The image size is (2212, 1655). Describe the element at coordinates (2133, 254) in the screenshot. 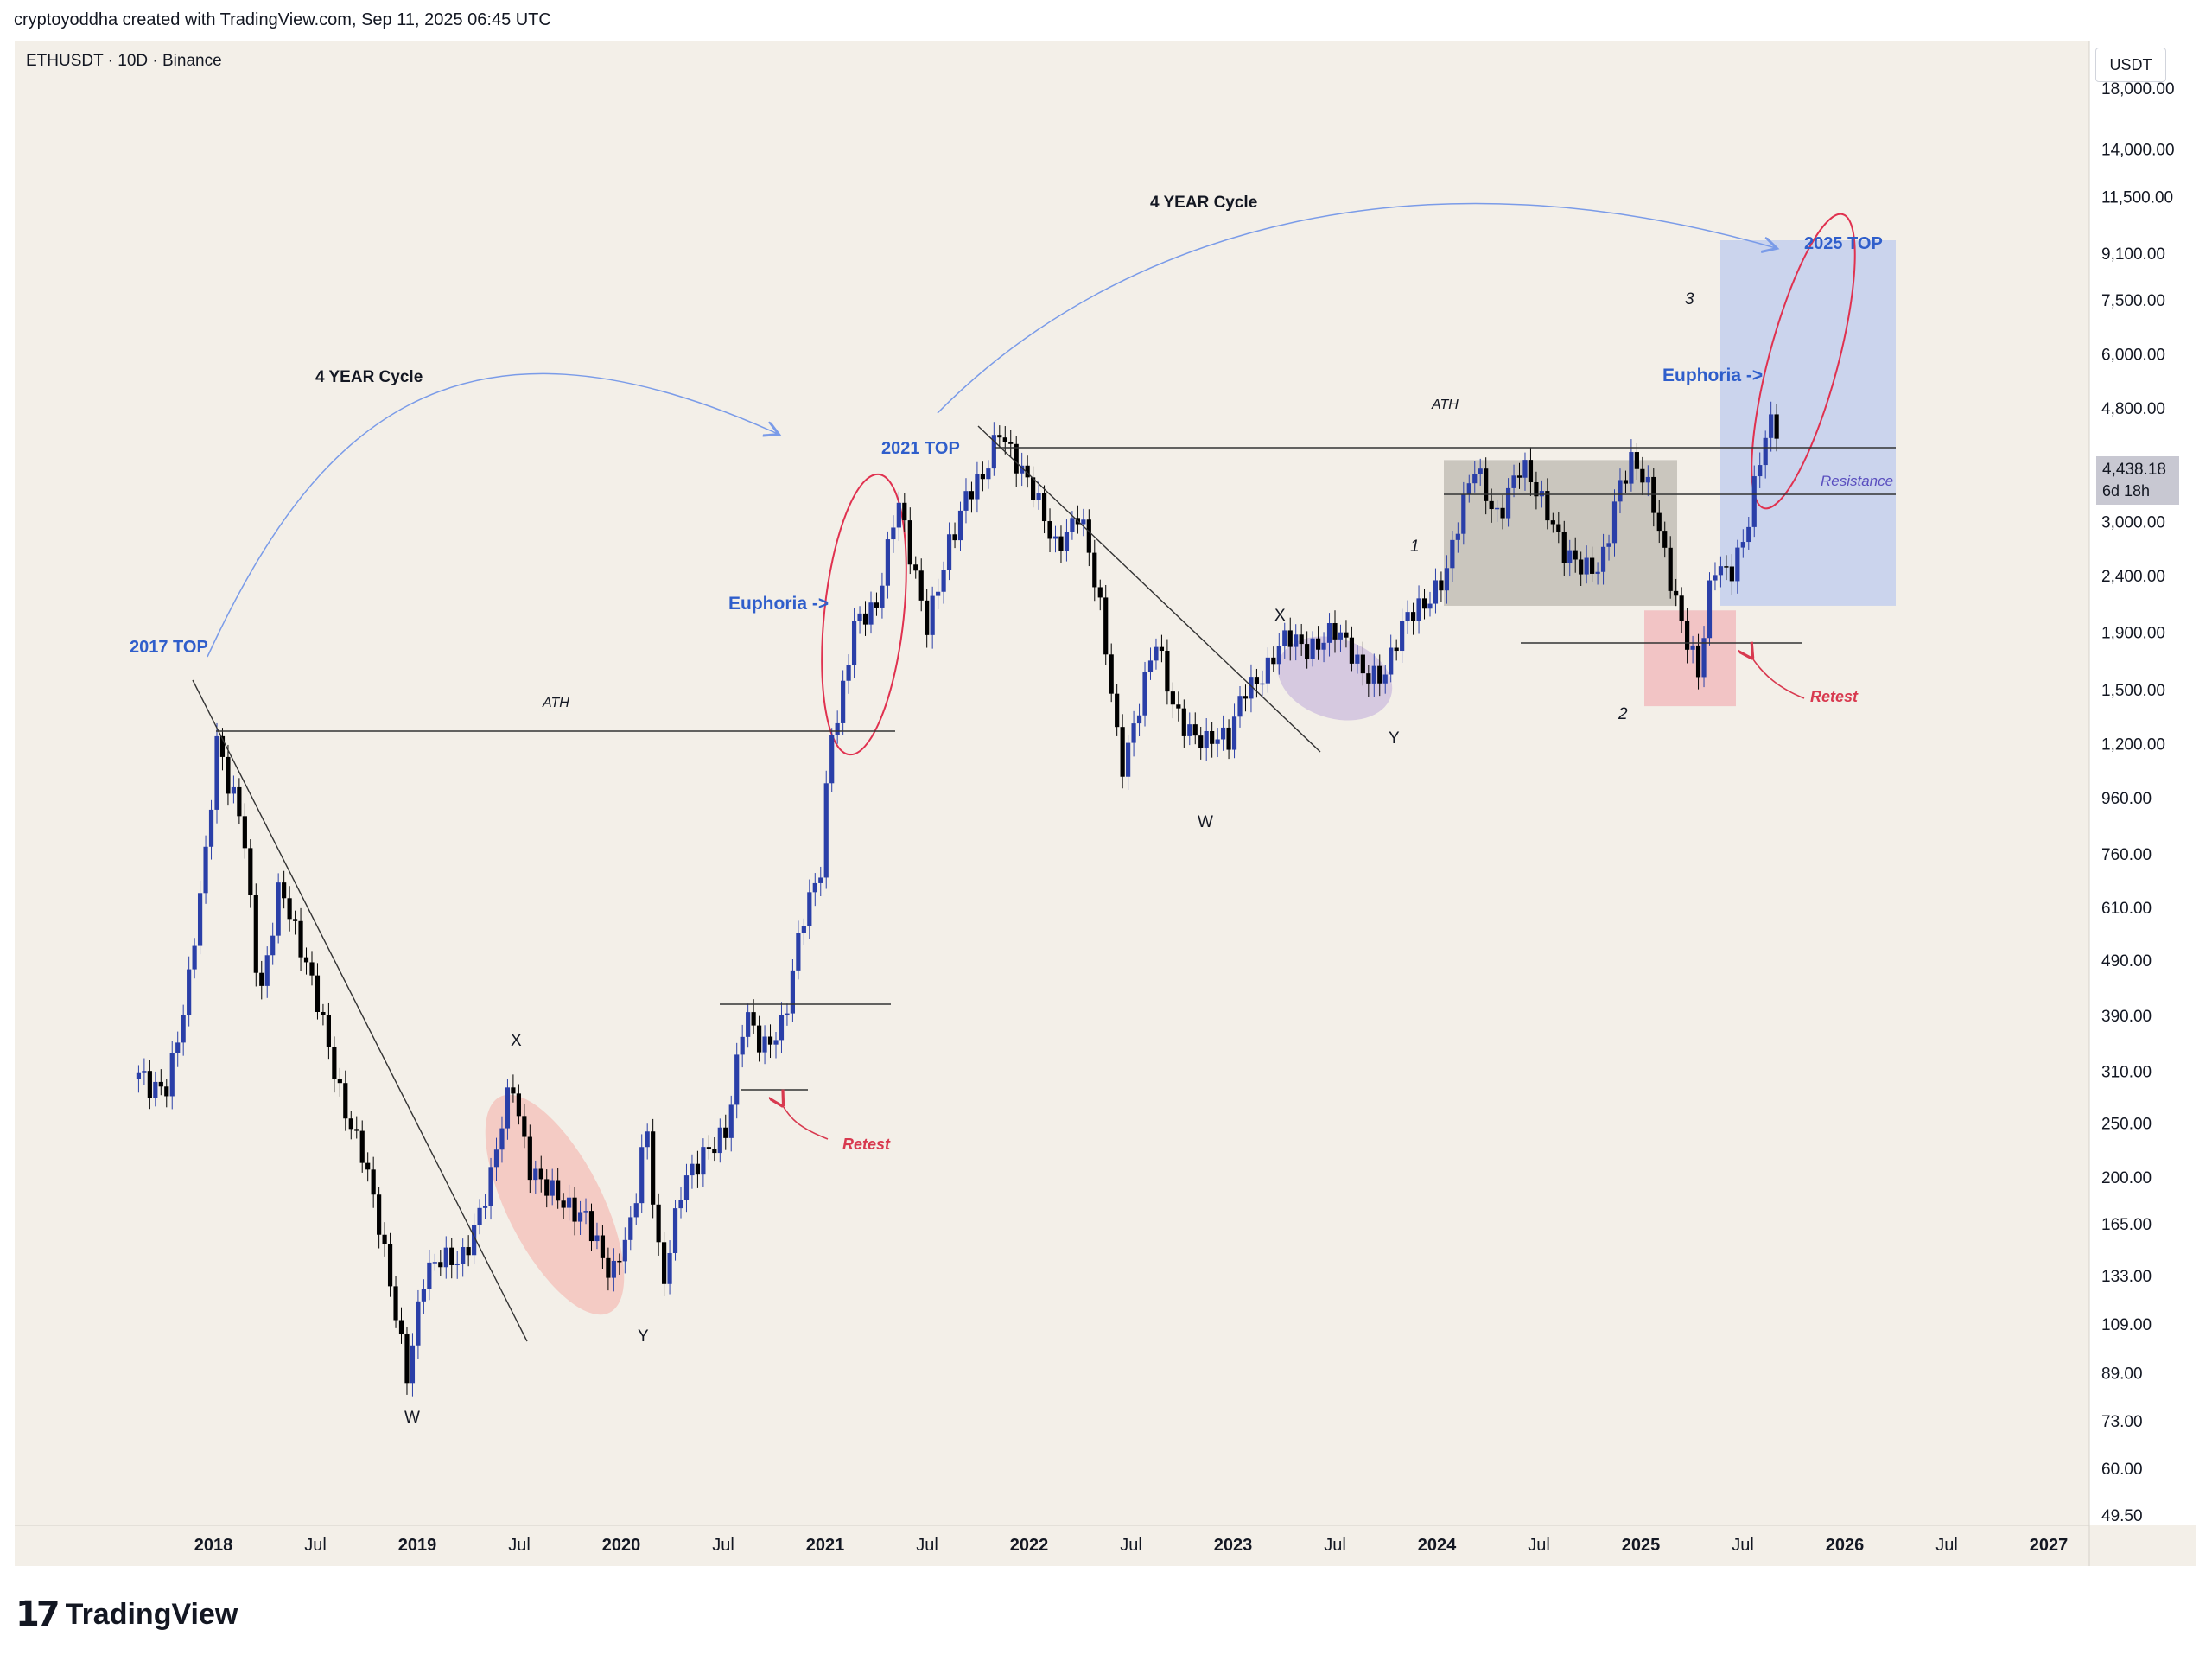

I see `y-tick-label: 9,100.00` at that location.